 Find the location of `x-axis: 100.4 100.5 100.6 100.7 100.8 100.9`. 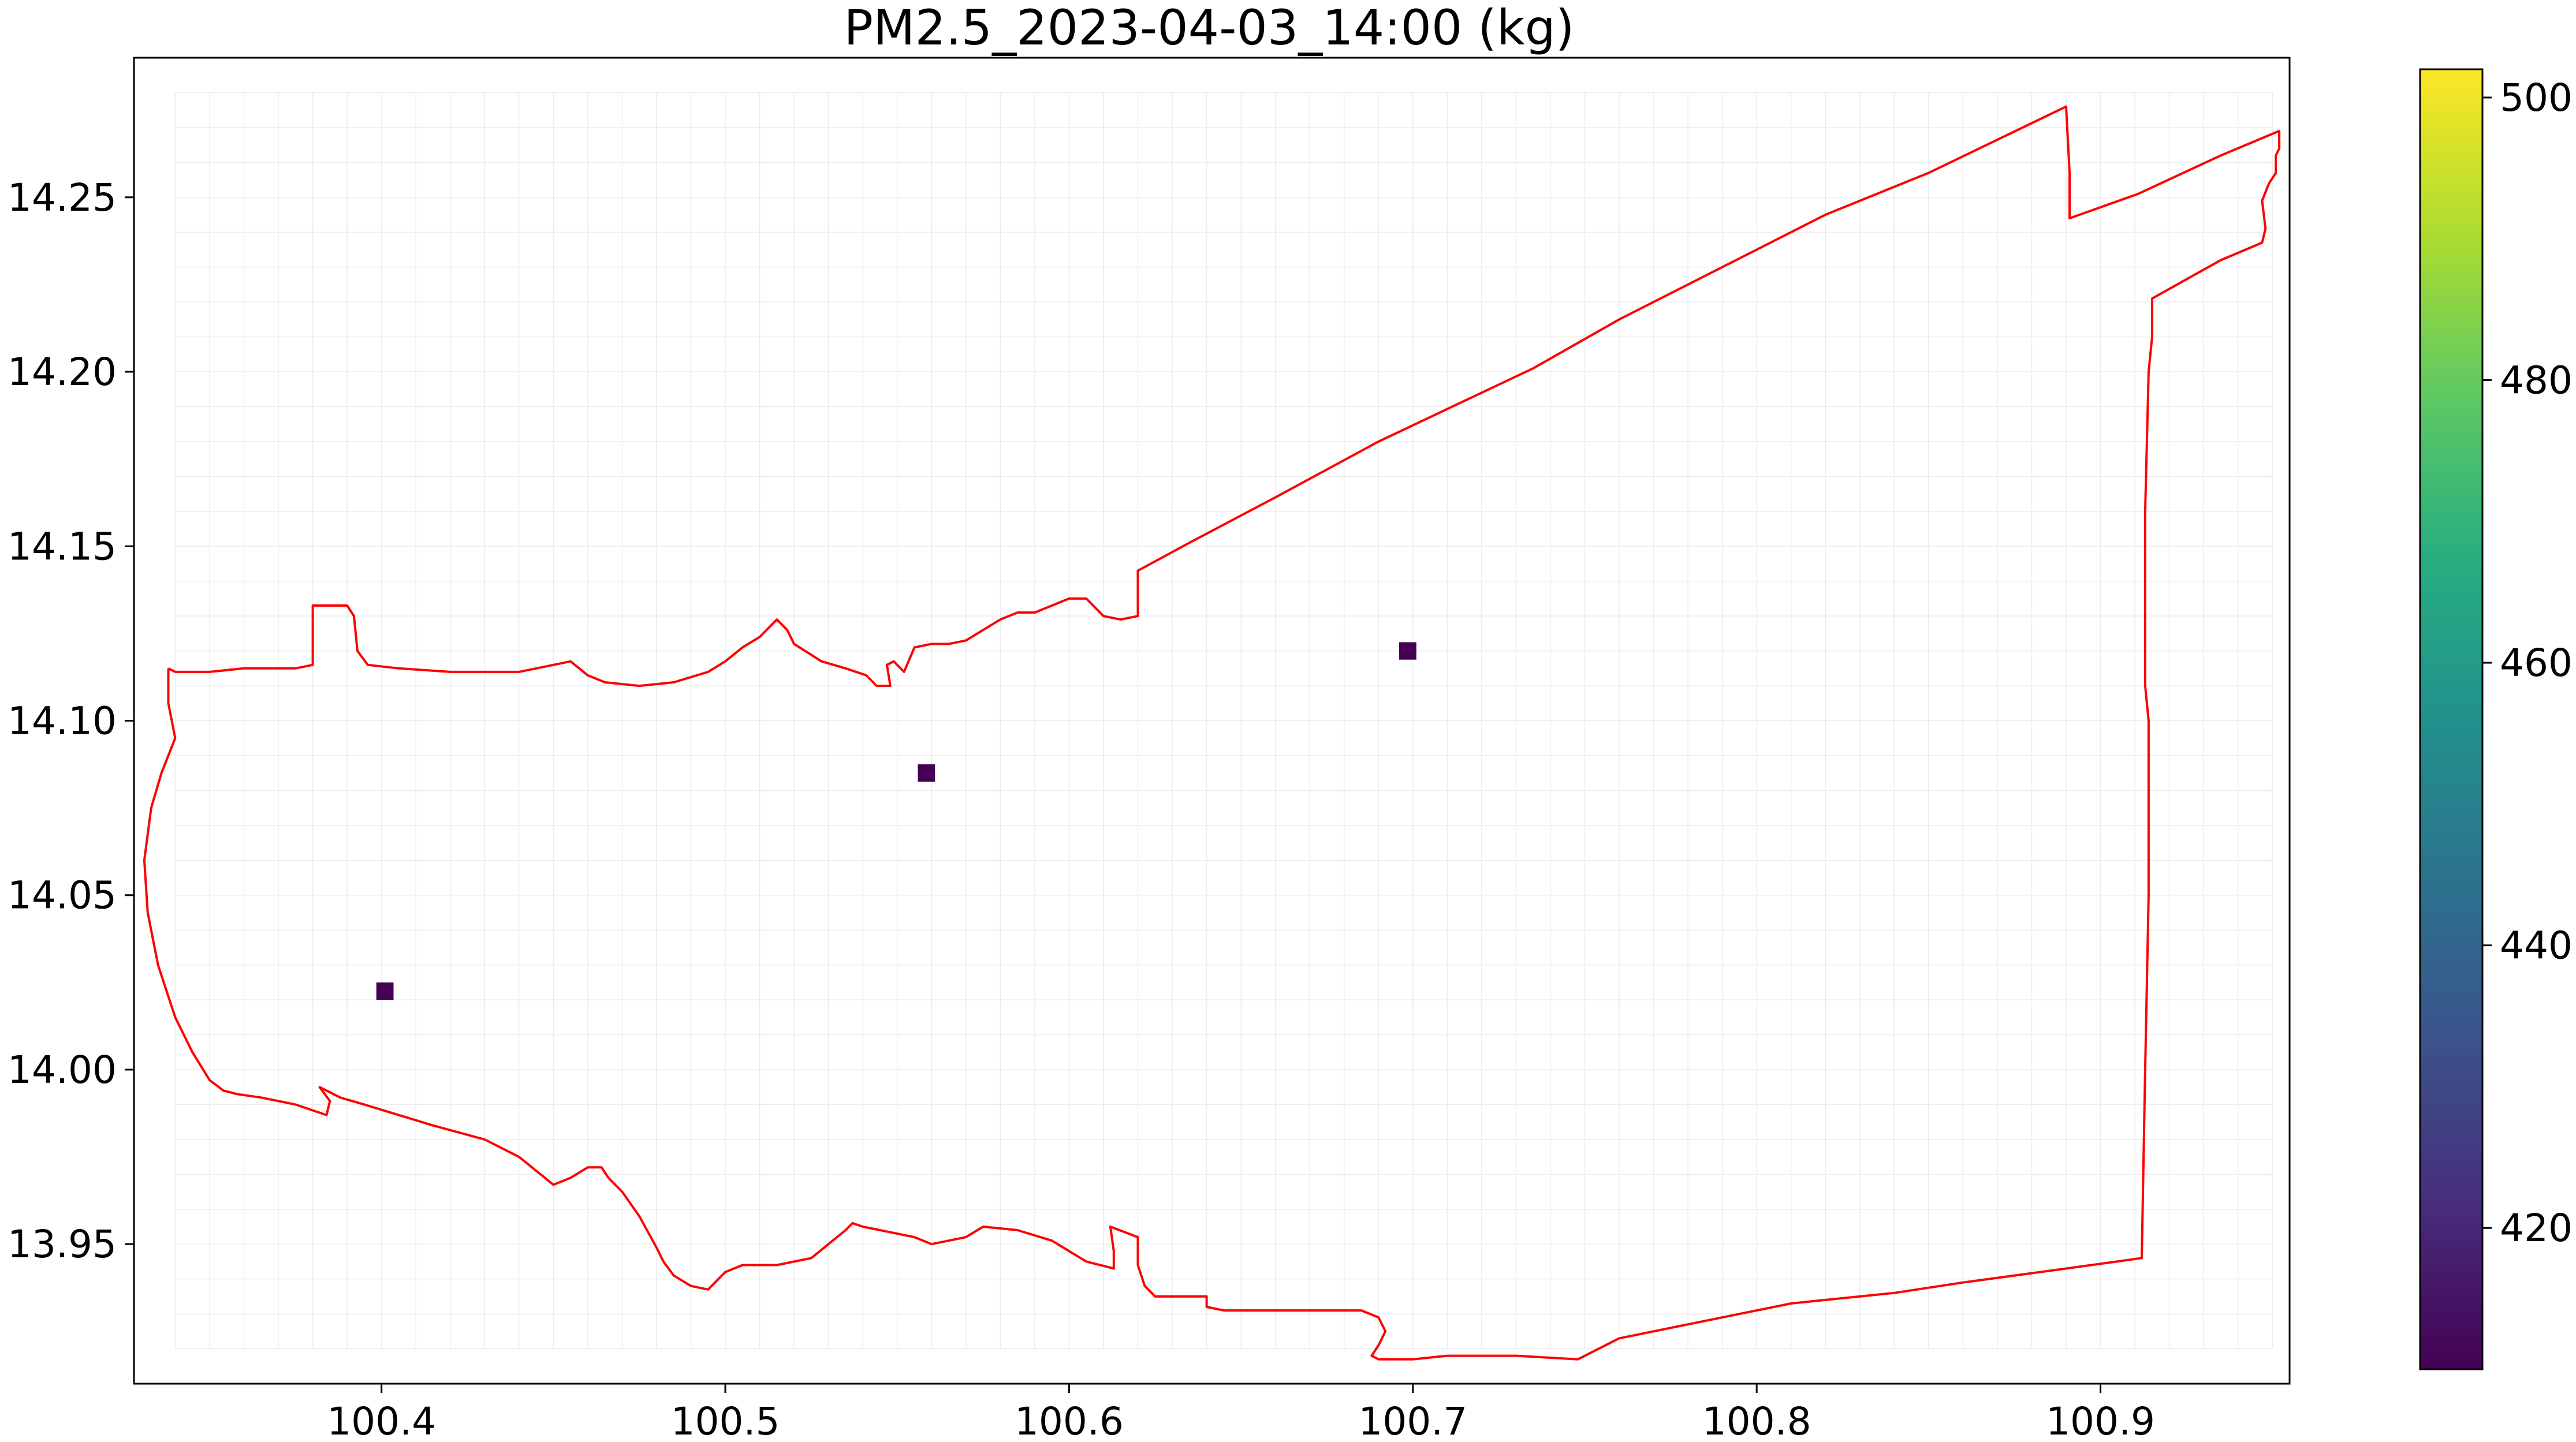

x-axis: 100.4 100.5 100.6 100.7 100.8 100.9 is located at coordinates (1241, 1413).